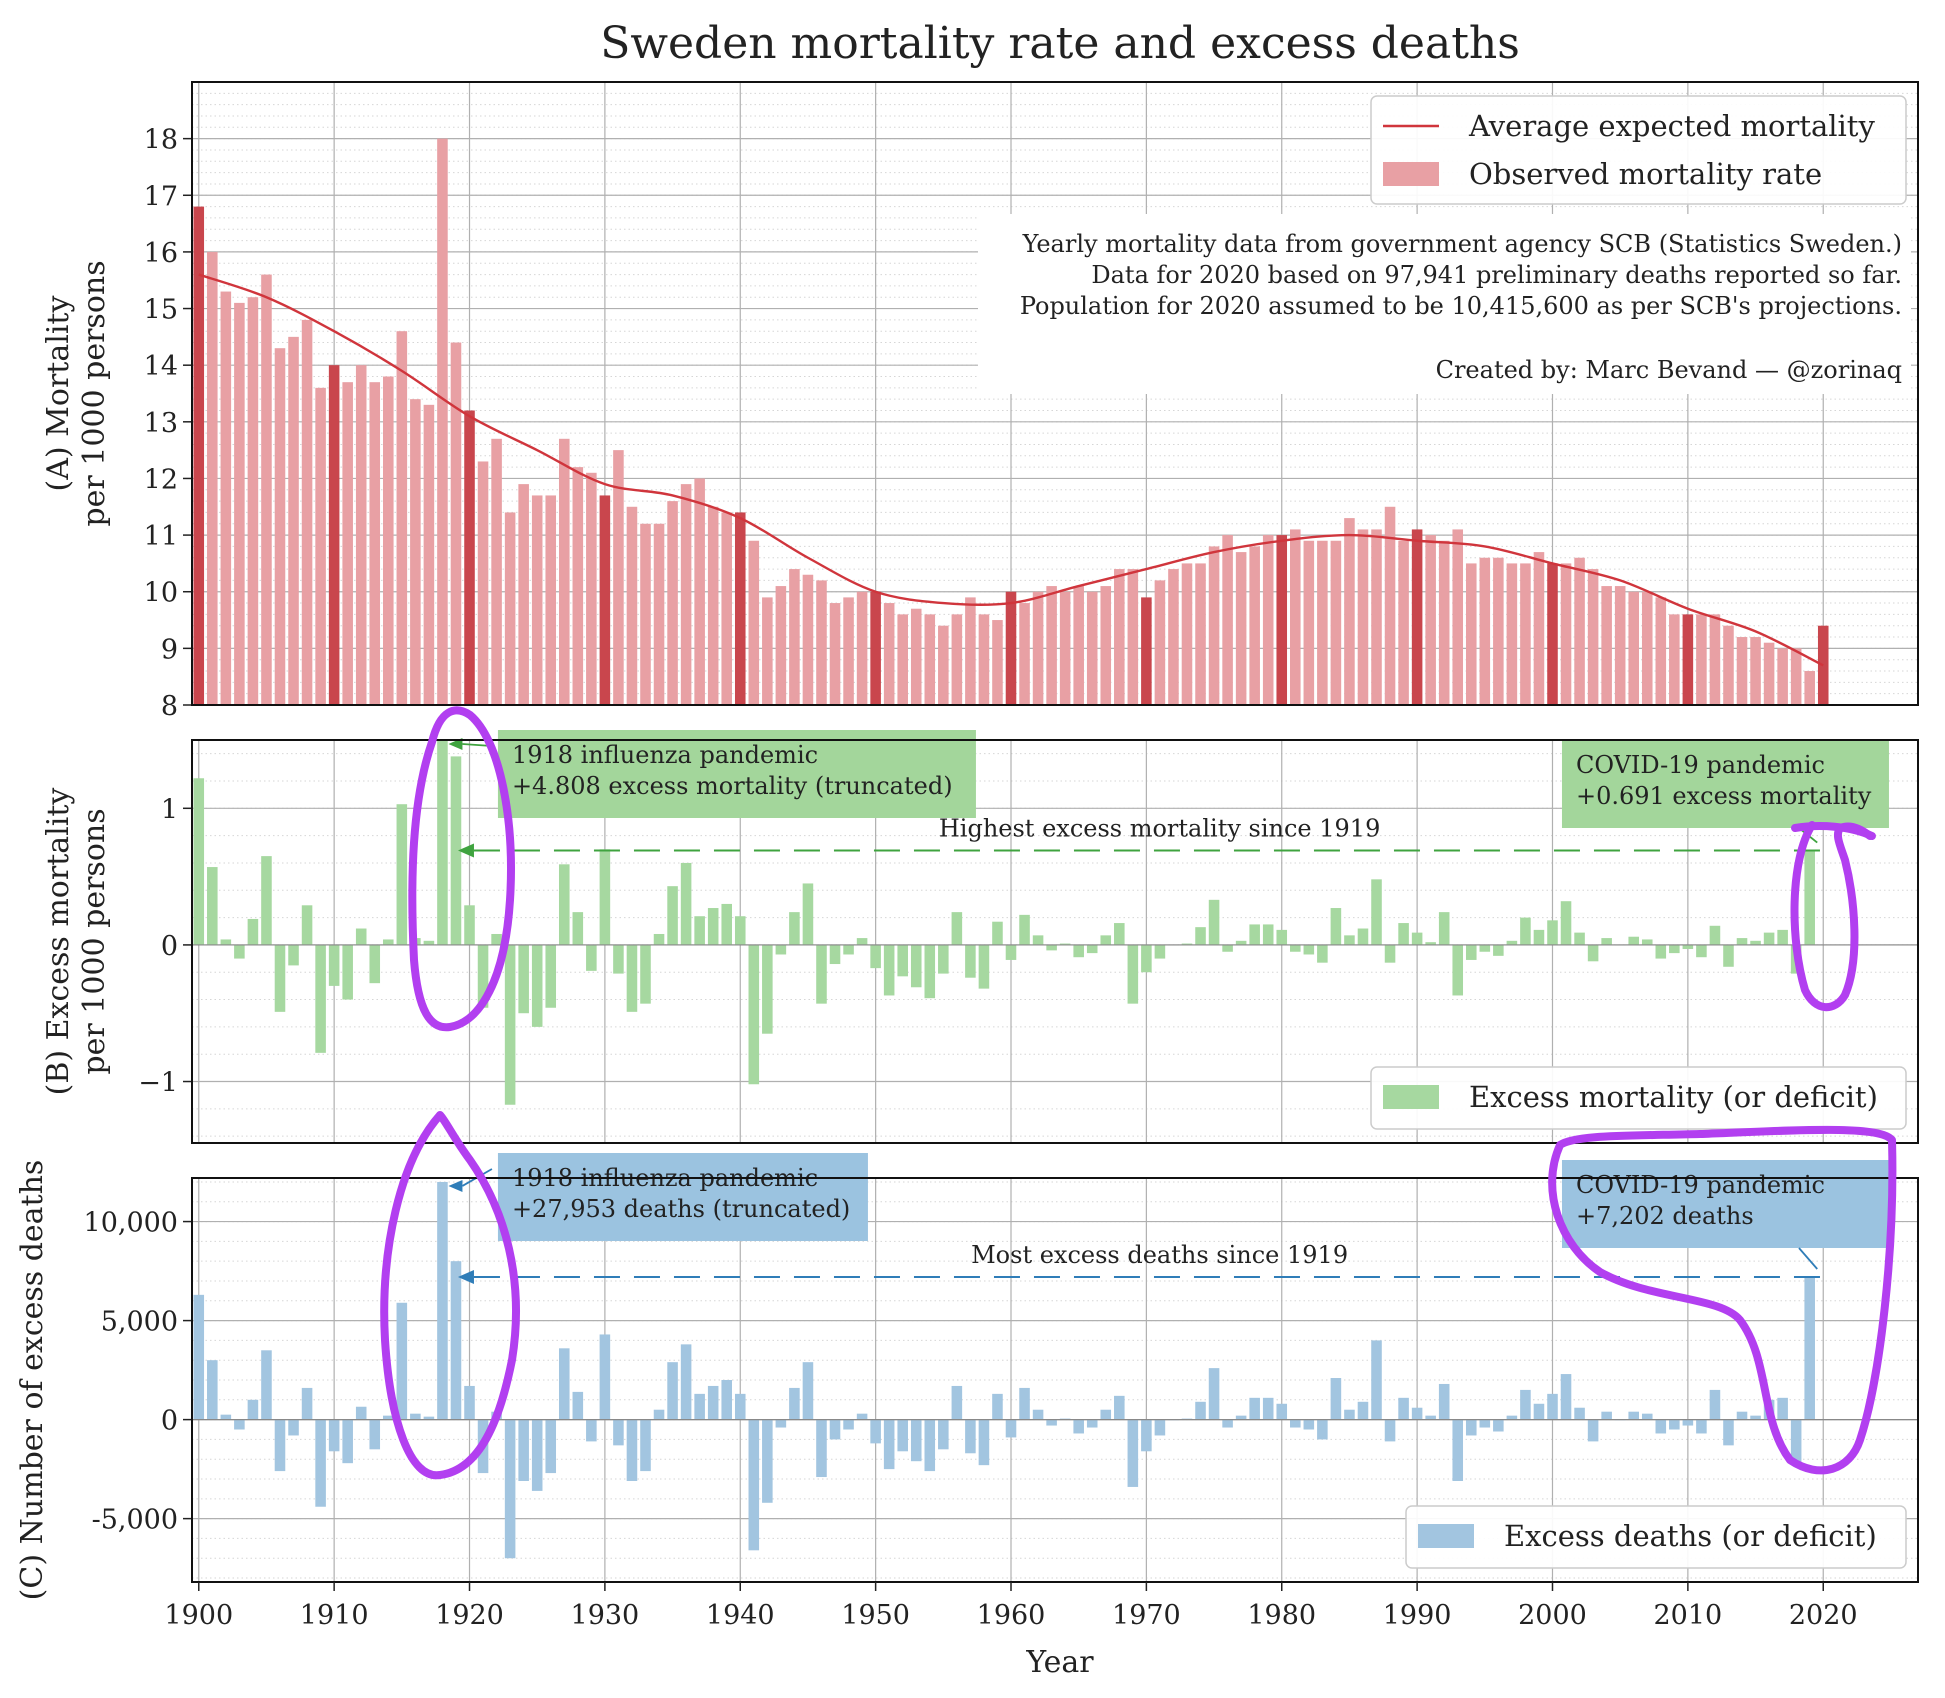  Describe the element at coordinates (388, 1417) in the screenshot. I see `bar-c-1914` at that location.